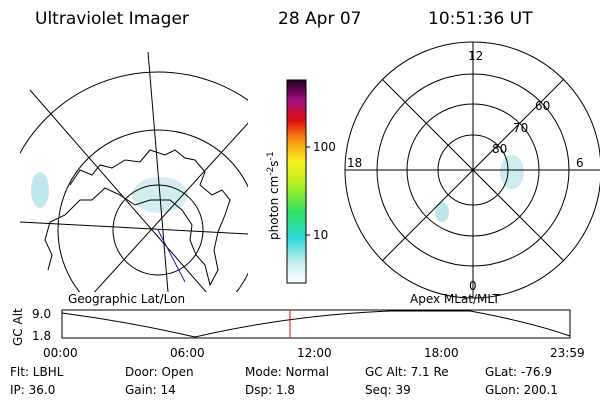  What do you see at coordinates (187, 353) in the screenshot?
I see `timeline-xtick: 06:00` at bounding box center [187, 353].